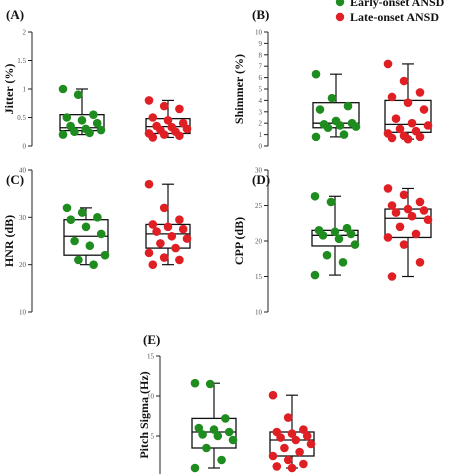 The height and width of the screenshot is (474, 474). I want to click on legend-label: Late-onset ANSD, so click(394, 17).